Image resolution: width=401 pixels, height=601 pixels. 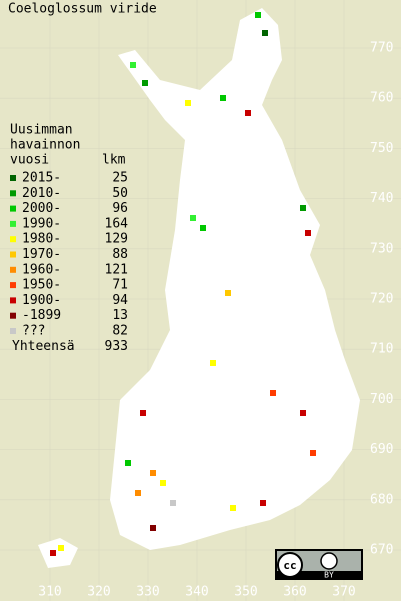 I want to click on legend-label: 1950-, so click(x=41, y=285).